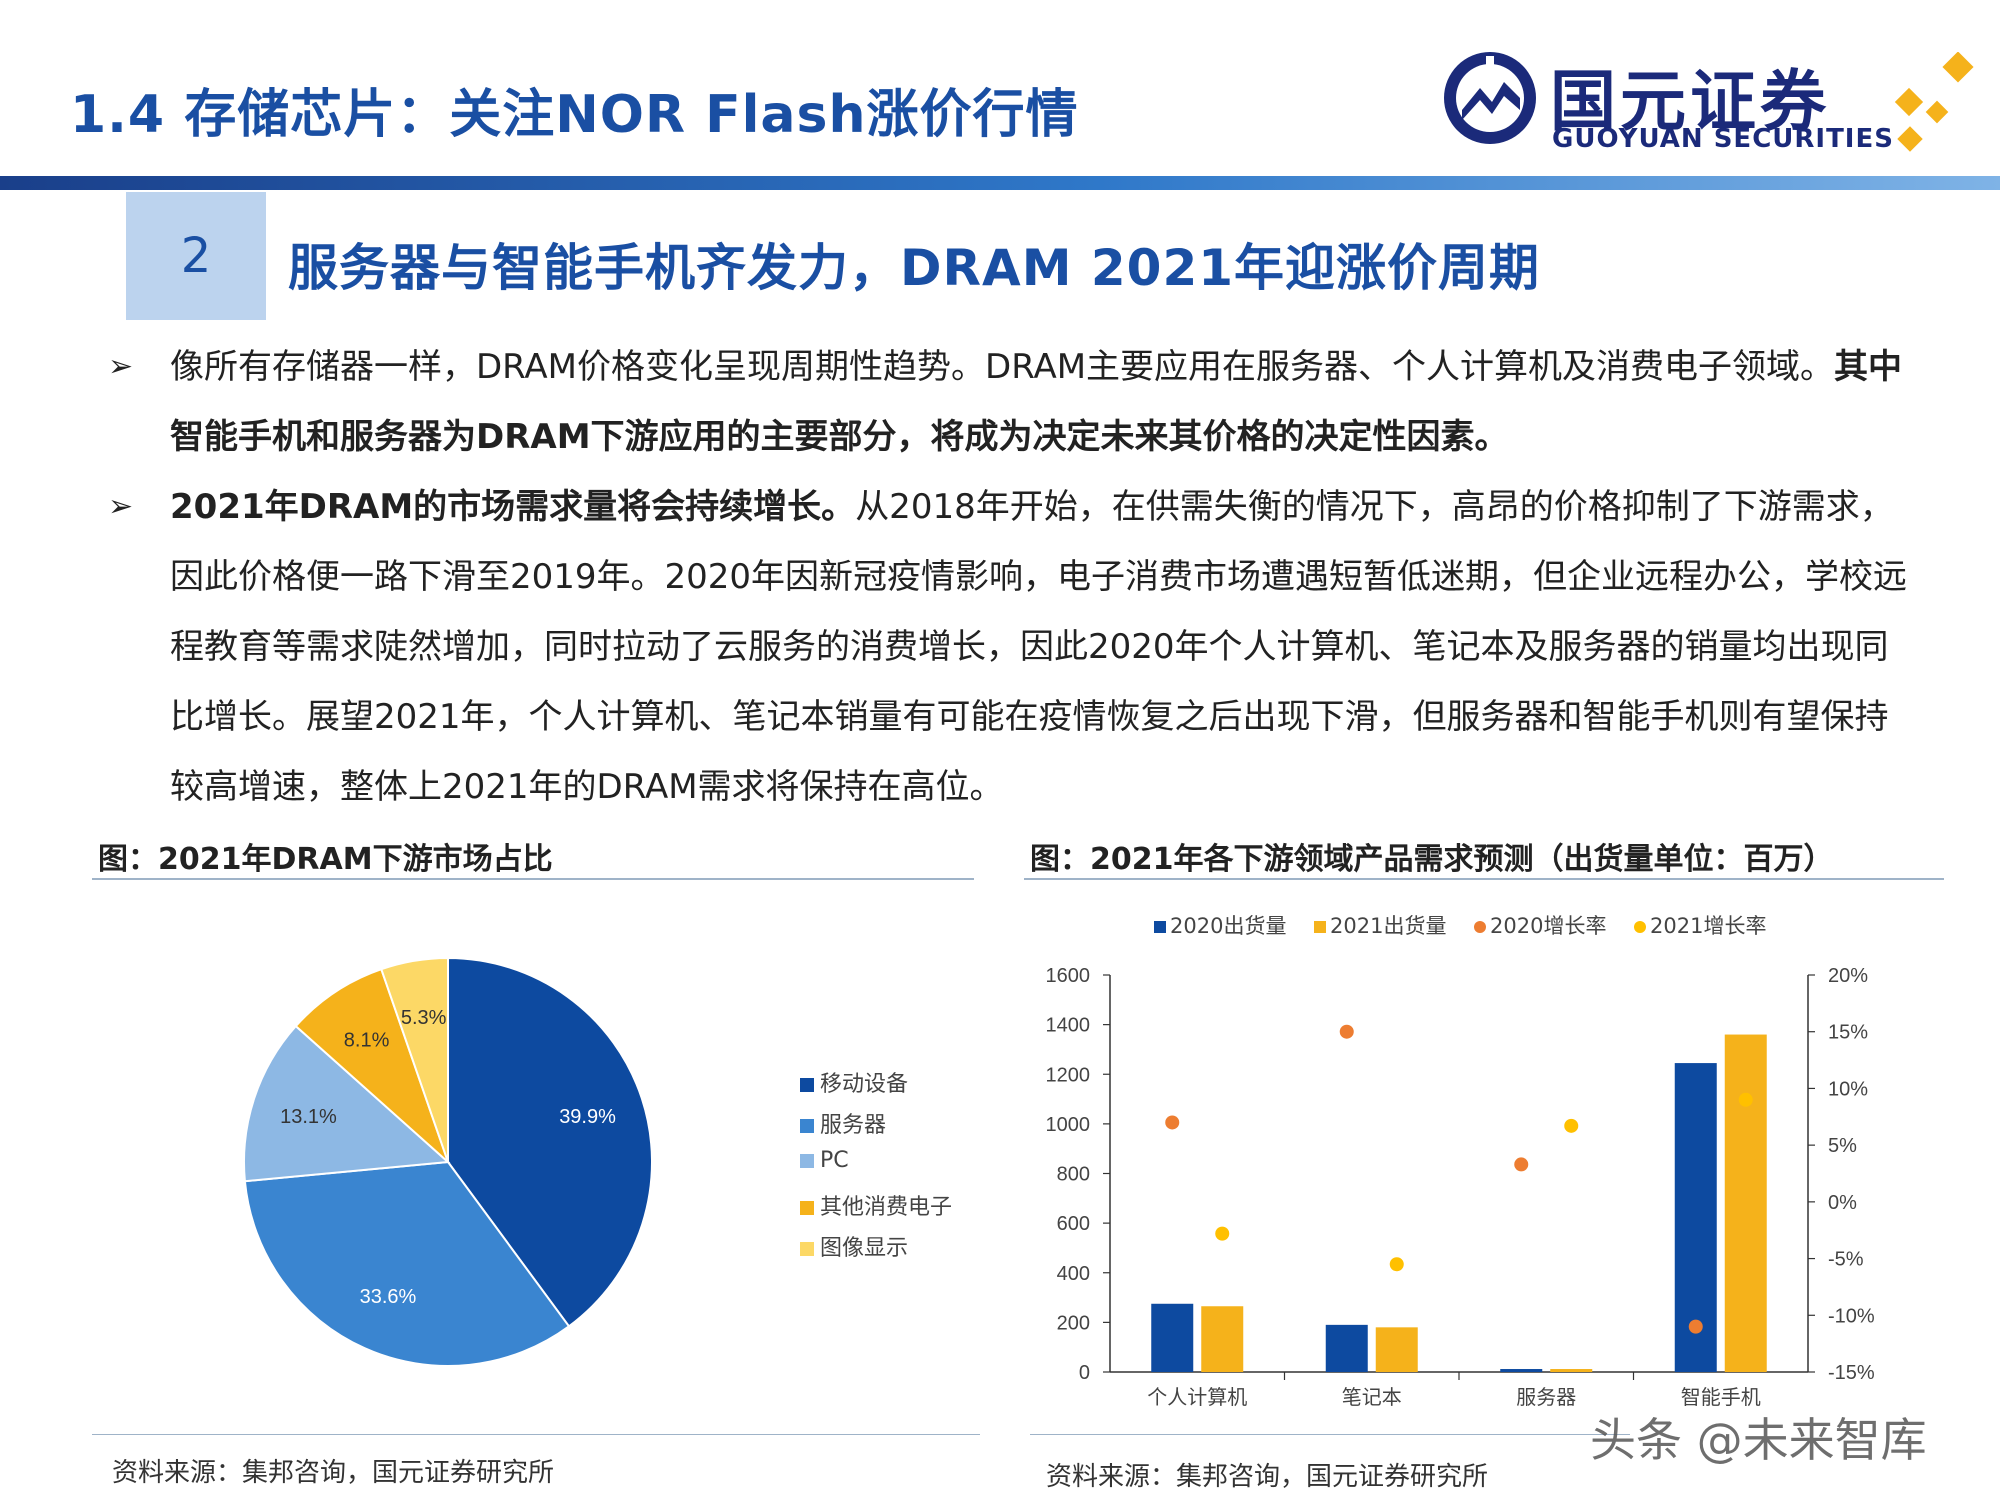 Image resolution: width=2000 pixels, height=1500 pixels. What do you see at coordinates (1848, 976) in the screenshot?
I see `right-tick-label: 20%` at bounding box center [1848, 976].